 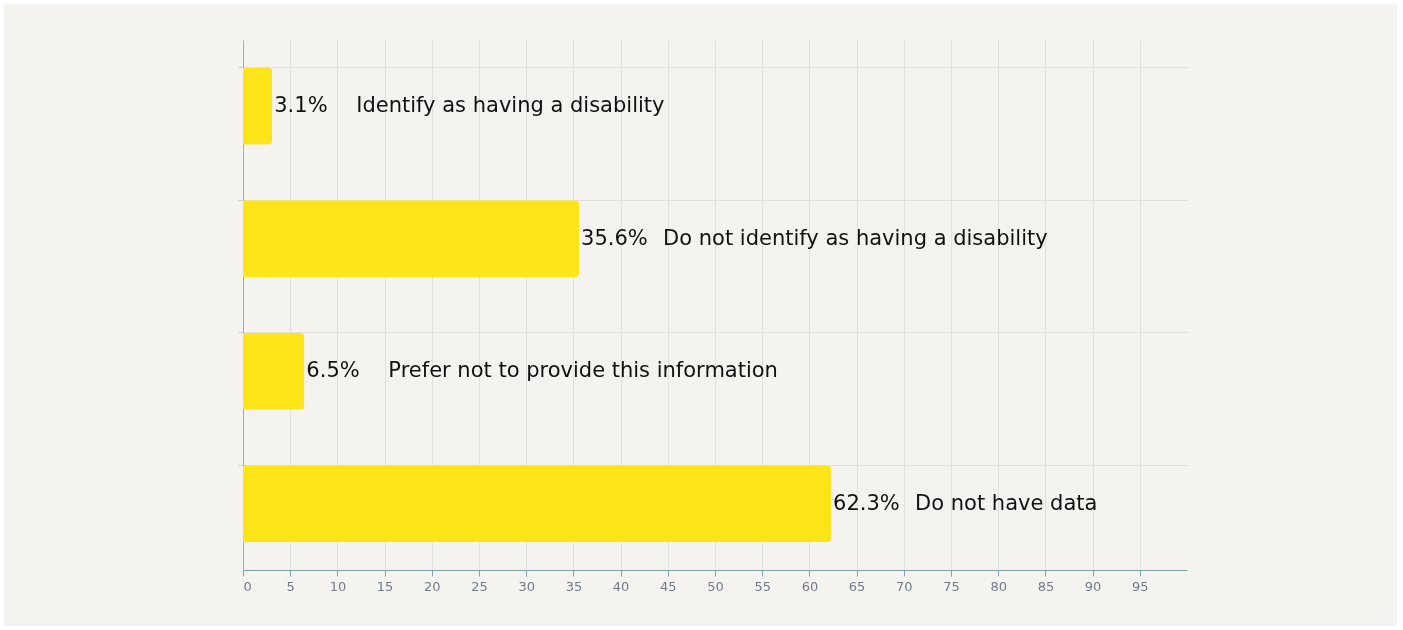 What do you see at coordinates (333, 370) in the screenshot?
I see `data-label: 6.5%` at bounding box center [333, 370].